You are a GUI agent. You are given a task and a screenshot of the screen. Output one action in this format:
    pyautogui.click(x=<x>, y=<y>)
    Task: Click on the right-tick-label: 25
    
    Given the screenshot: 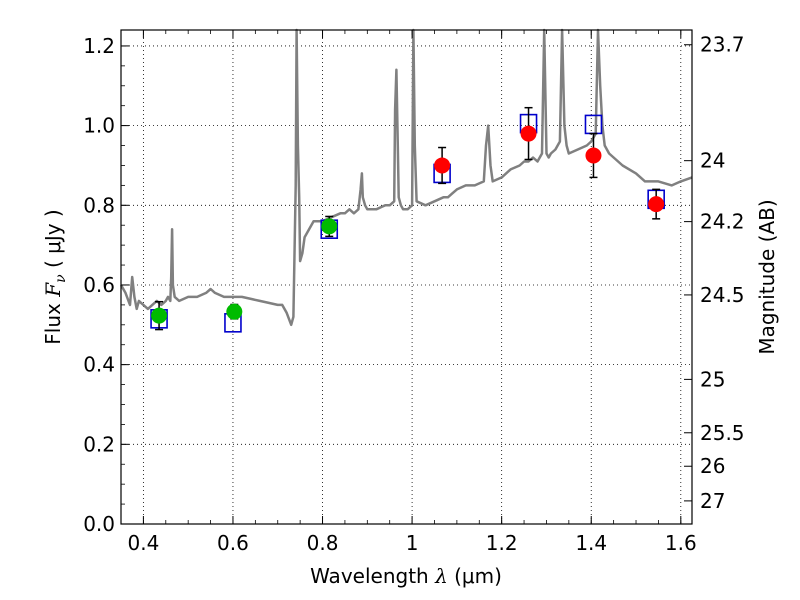 What is the action you would take?
    pyautogui.click(x=712, y=379)
    